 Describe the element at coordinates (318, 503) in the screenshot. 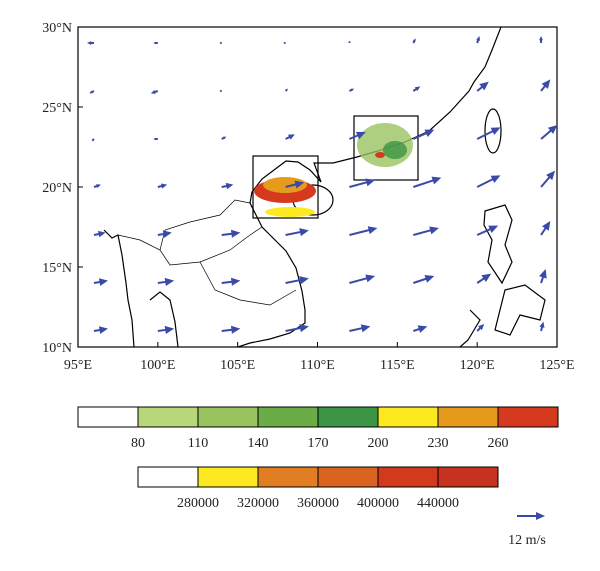

I see `colorbar-label: 360000` at that location.